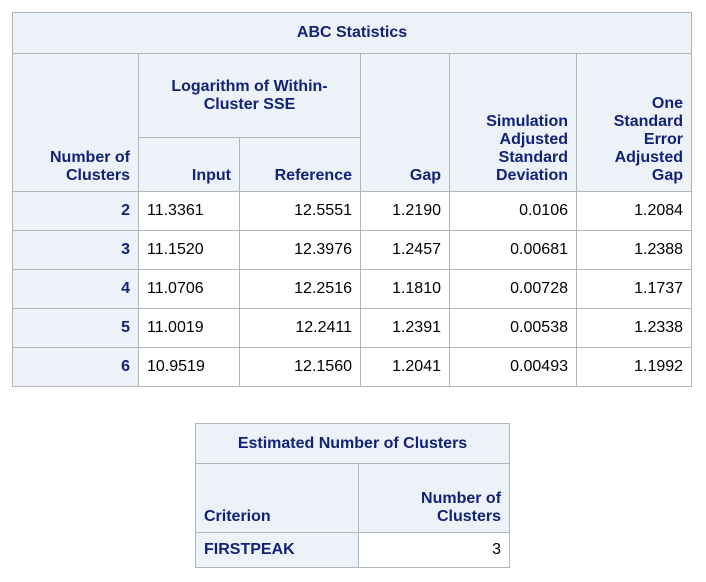 This screenshot has width=706, height=582. Describe the element at coordinates (513, 250) in the screenshot. I see `cell-sim-adj-sd: 0.00681` at that location.